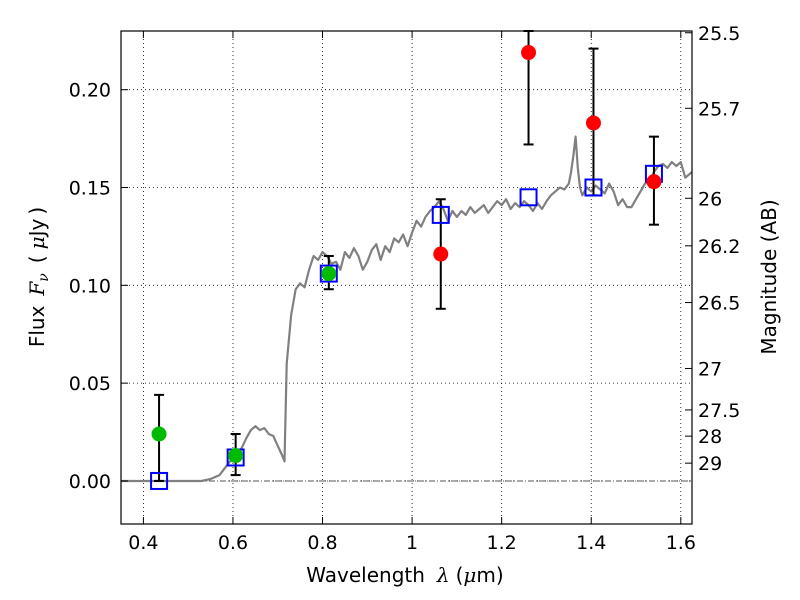 Image resolution: width=800 pixels, height=600 pixels. I want to click on y-axis-title-subscript: ν, so click(44, 277).